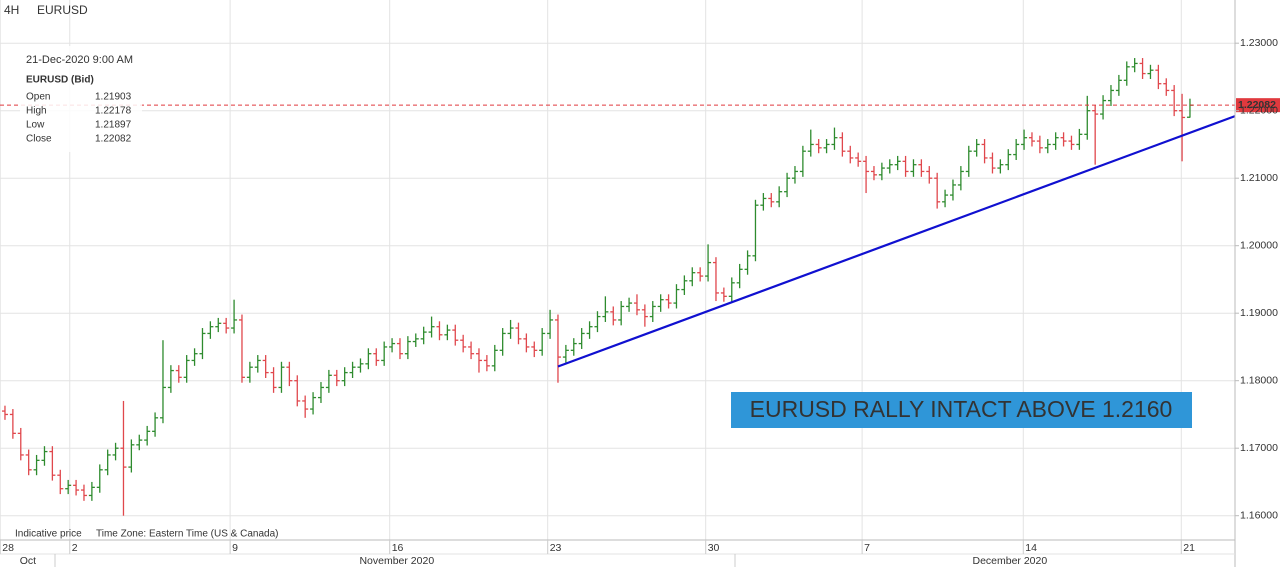  Describe the element at coordinates (1259, 380) in the screenshot. I see `y-tick-label: 1.18000` at that location.